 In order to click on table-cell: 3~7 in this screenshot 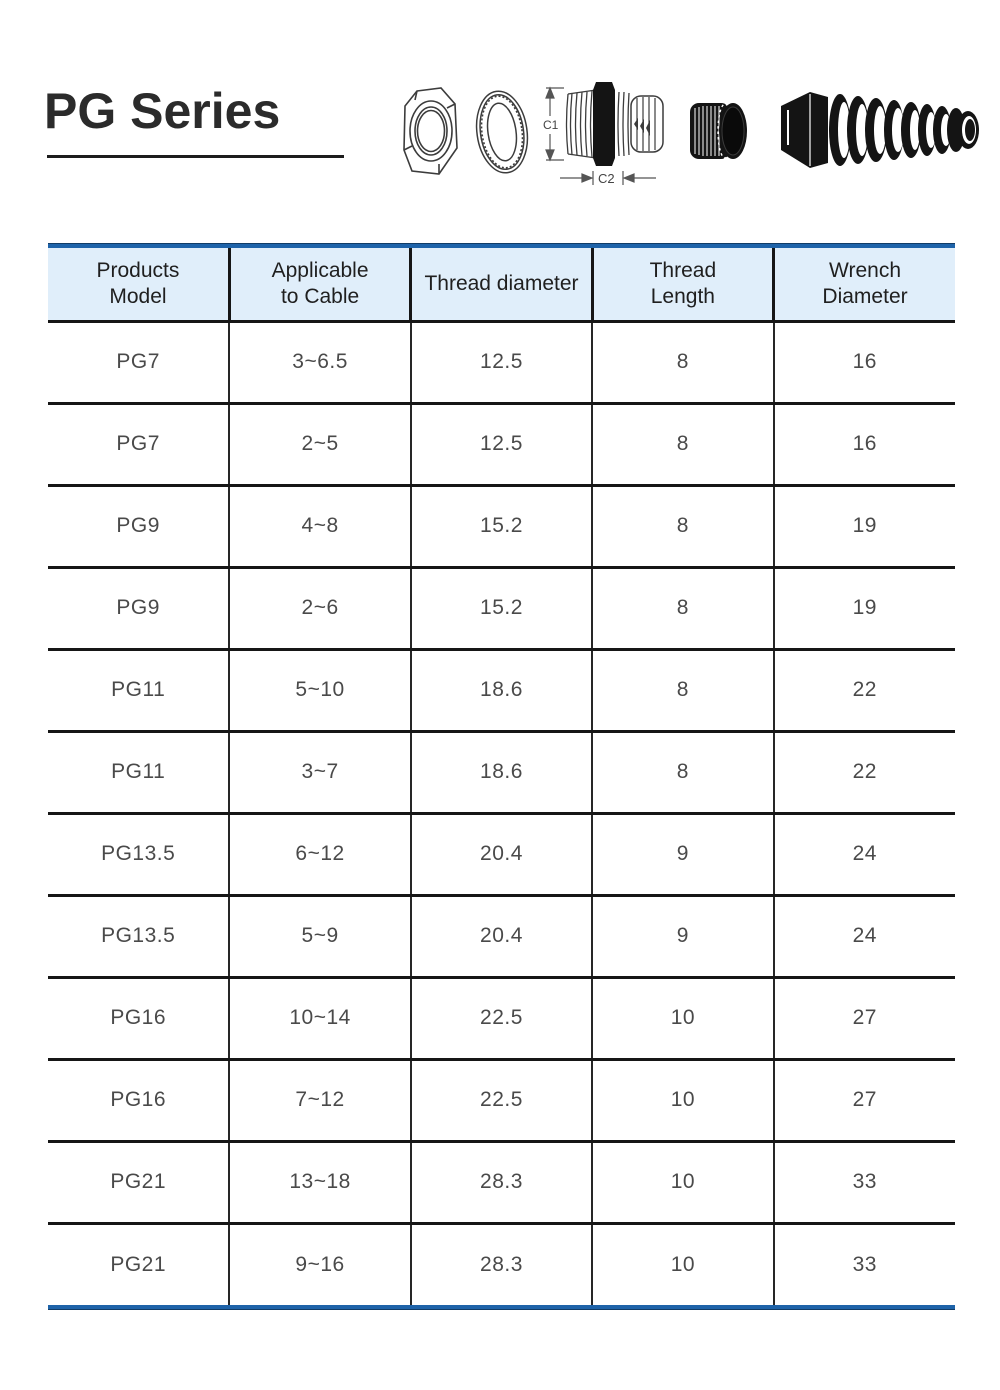, I will do `click(319, 773)`.